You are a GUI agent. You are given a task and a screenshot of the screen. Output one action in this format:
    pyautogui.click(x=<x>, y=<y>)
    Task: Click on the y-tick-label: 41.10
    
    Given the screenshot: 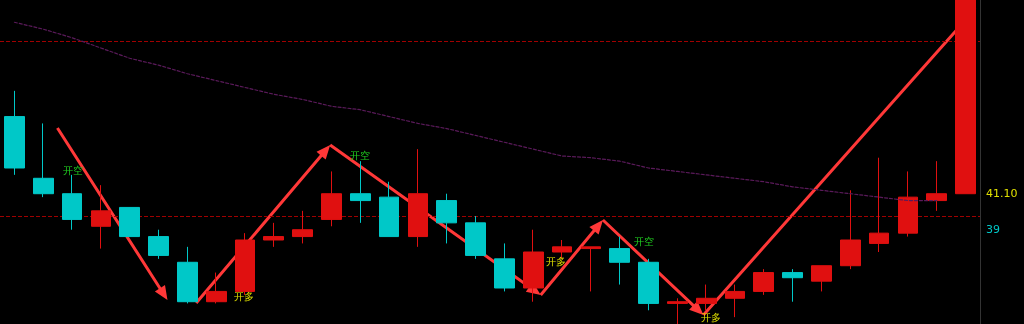 What is the action you would take?
    pyautogui.click(x=1002, y=194)
    